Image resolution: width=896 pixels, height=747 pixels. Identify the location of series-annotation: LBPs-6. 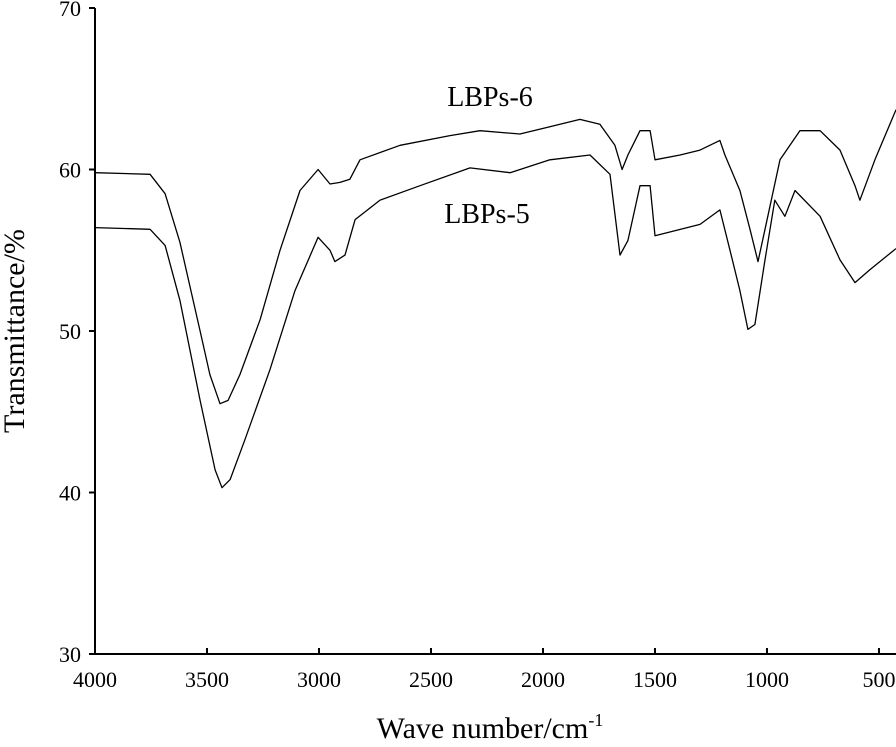
(490, 97).